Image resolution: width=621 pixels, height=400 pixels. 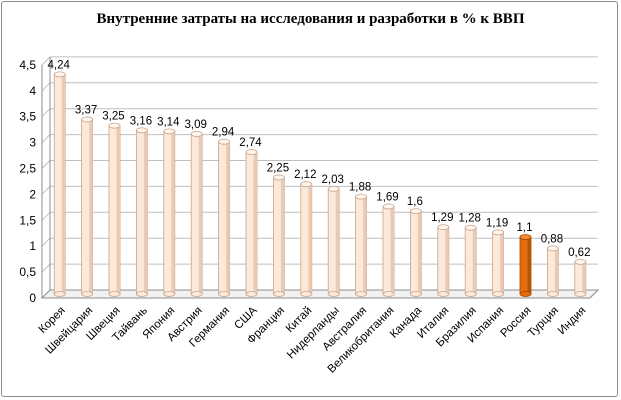 What do you see at coordinates (87, 206) in the screenshot?
I see `bar-Швейцария` at bounding box center [87, 206].